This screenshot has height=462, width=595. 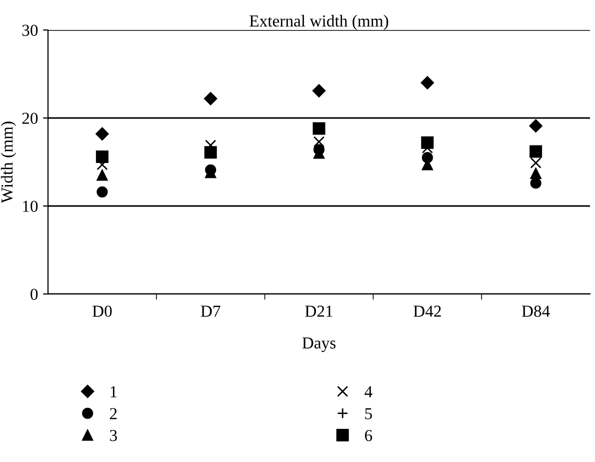 I want to click on y-tick-label: 30, so click(x=30, y=30).